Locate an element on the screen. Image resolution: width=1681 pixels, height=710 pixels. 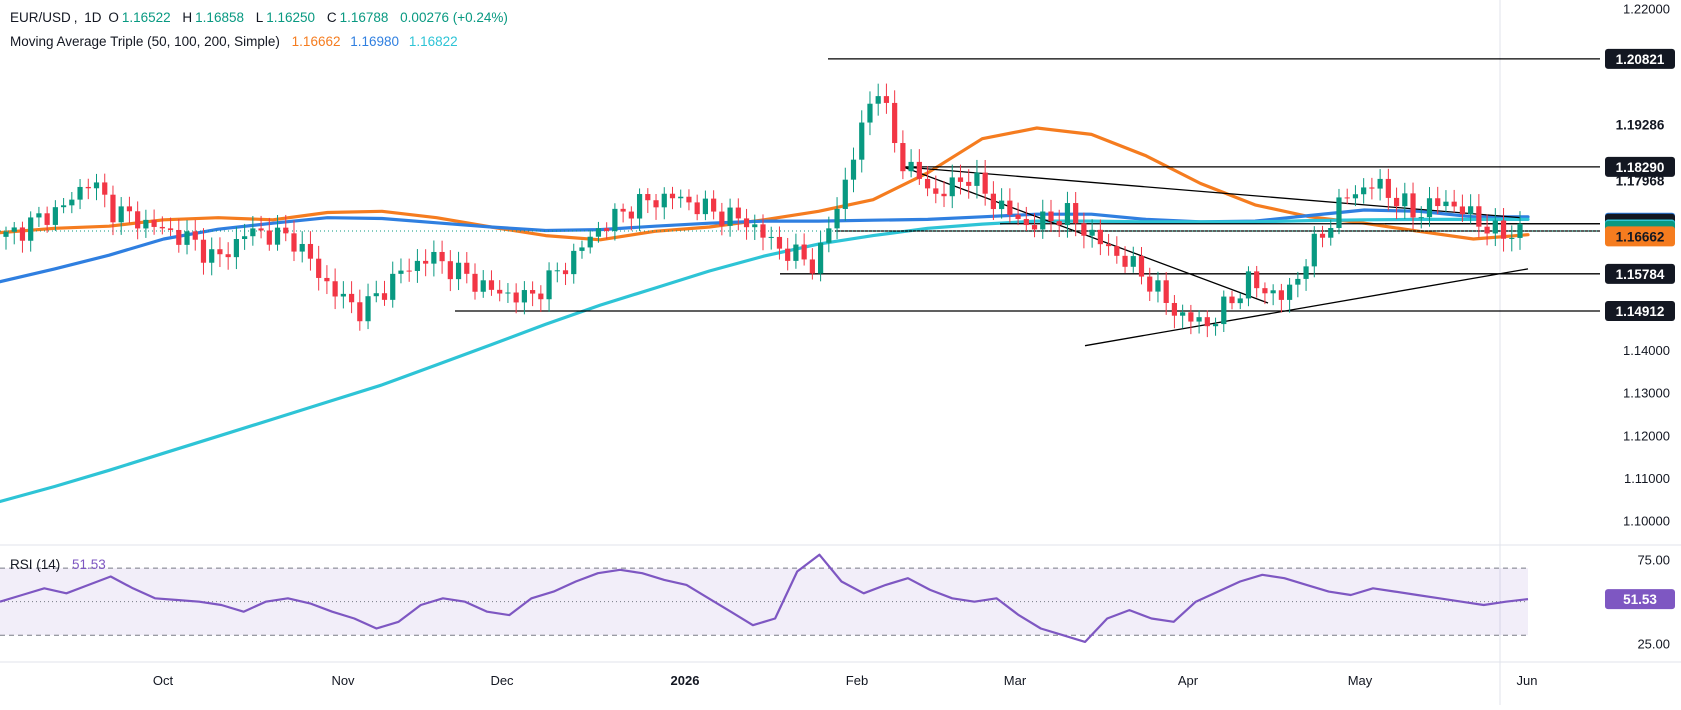
price-label: 1.19286 is located at coordinates (1640, 124).